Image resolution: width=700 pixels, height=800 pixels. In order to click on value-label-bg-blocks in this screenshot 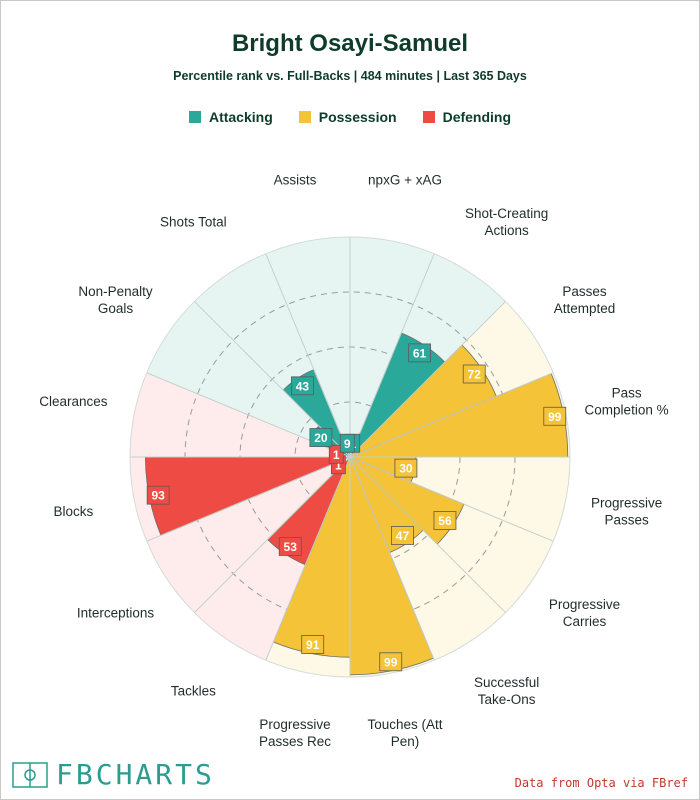, I will do `click(158, 495)`.